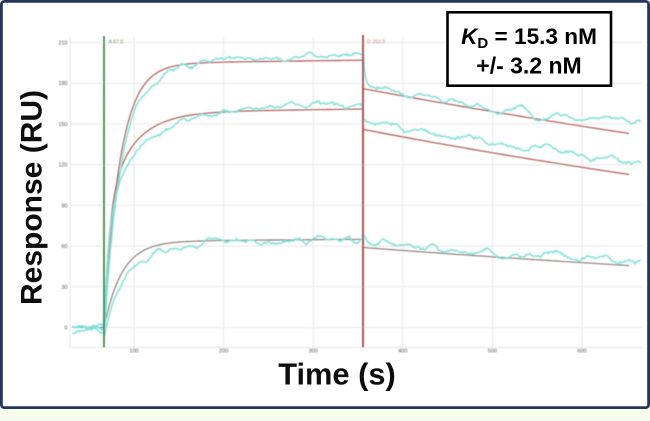  I want to click on svg-text: 0, so click(65, 329).